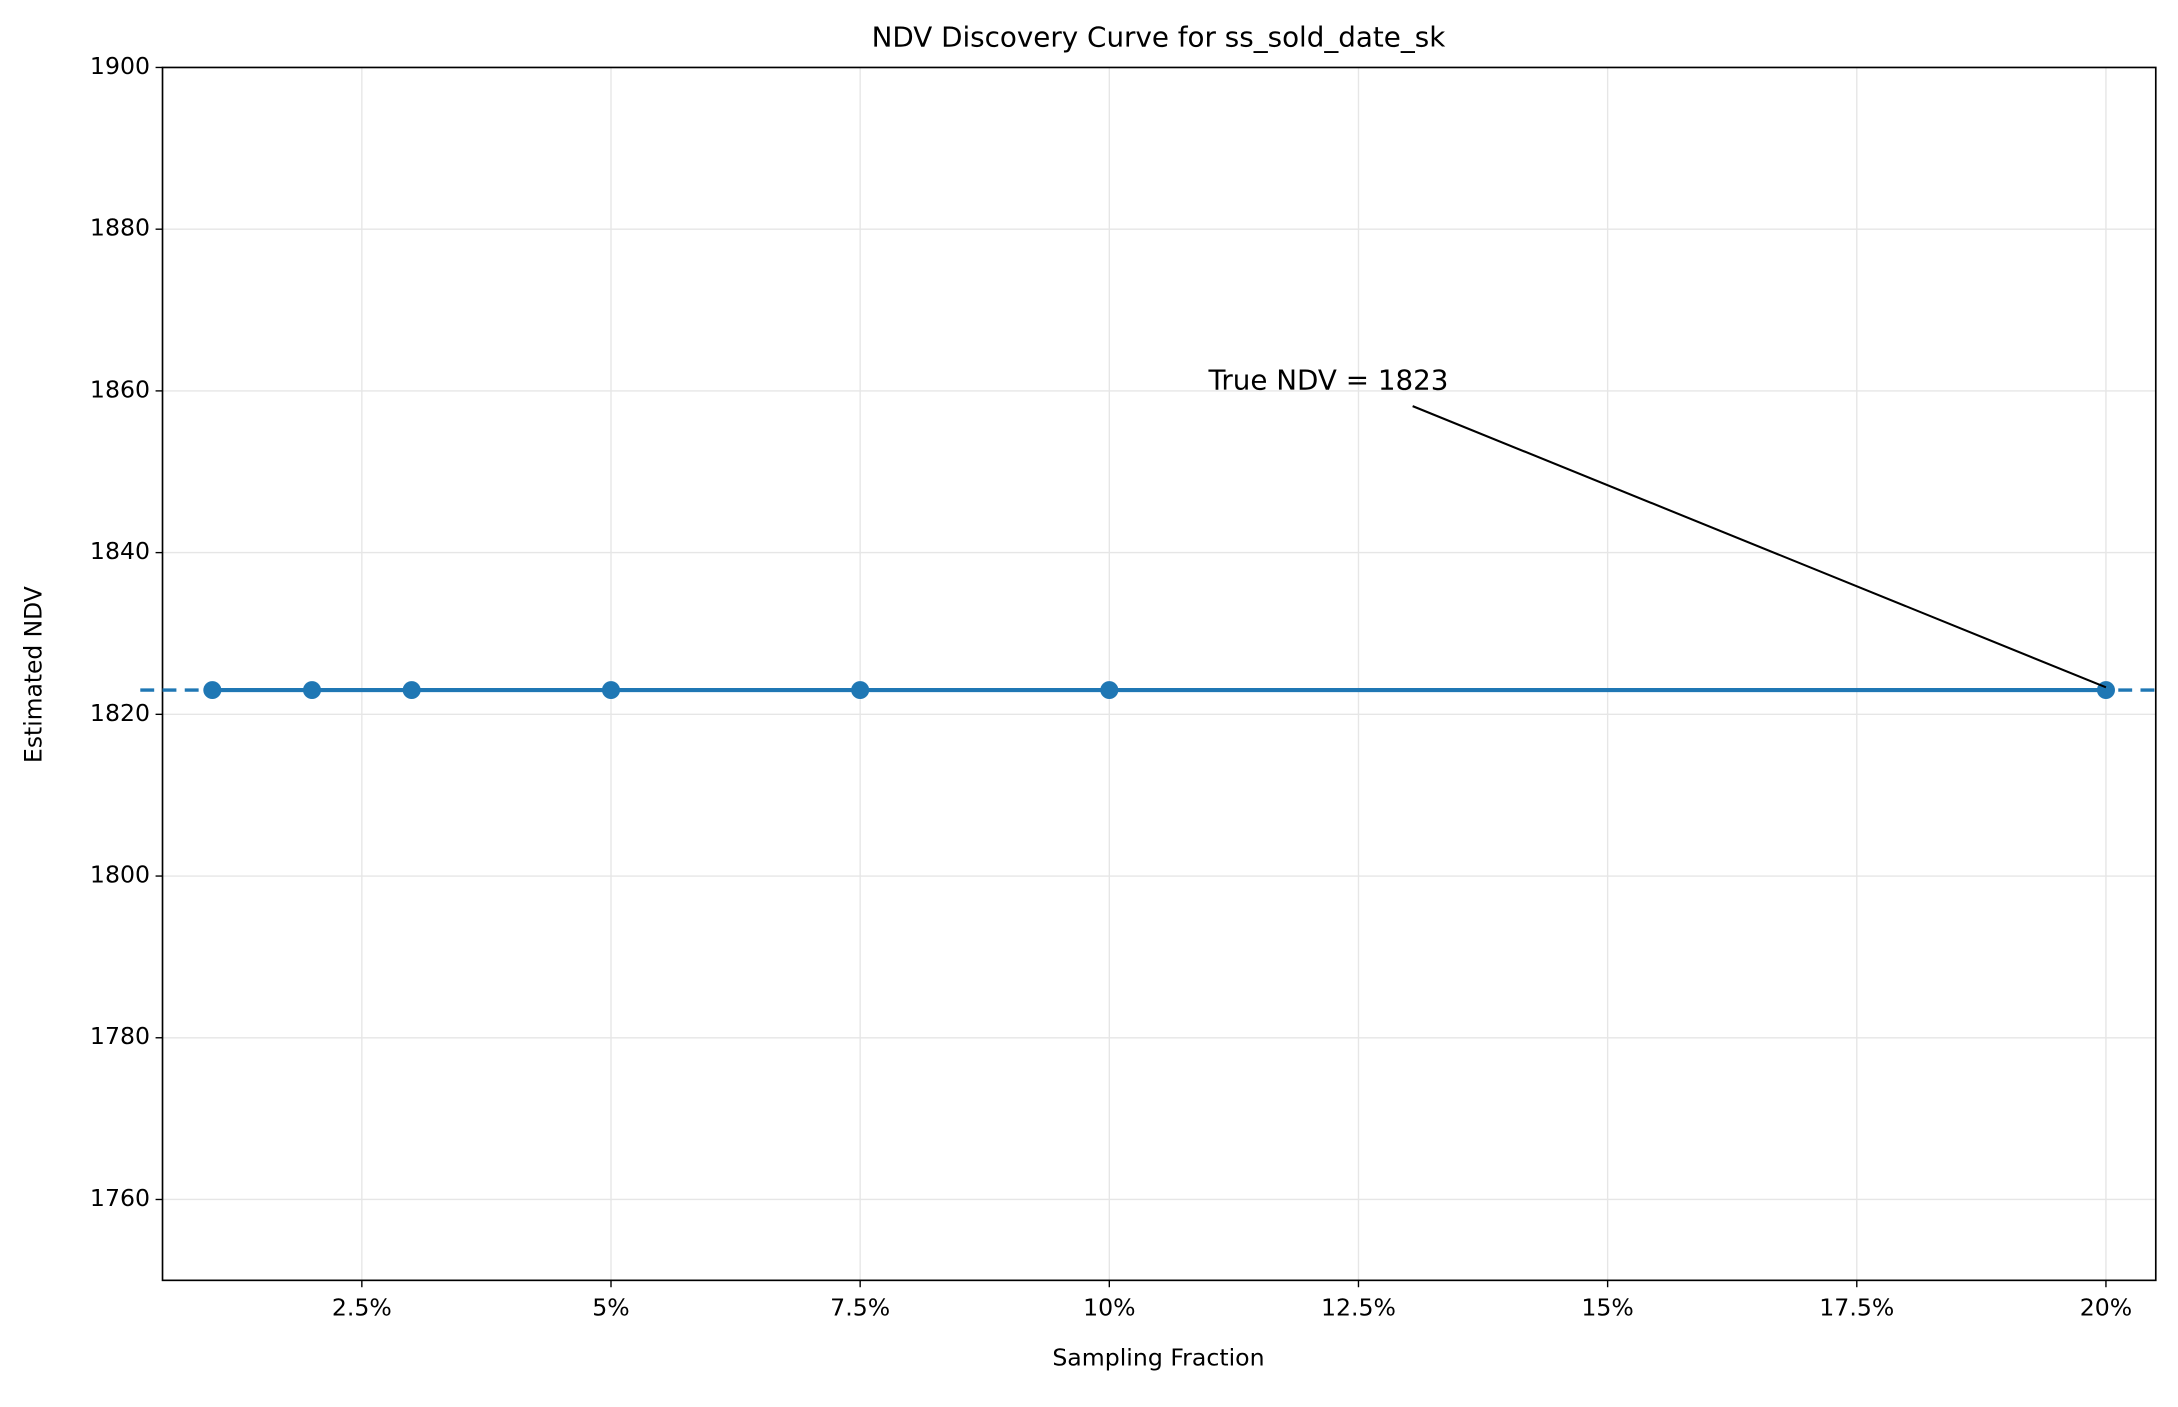 This screenshot has height=1407, width=2178. Describe the element at coordinates (120, 66) in the screenshot. I see `y-tick-label: 1900` at that location.